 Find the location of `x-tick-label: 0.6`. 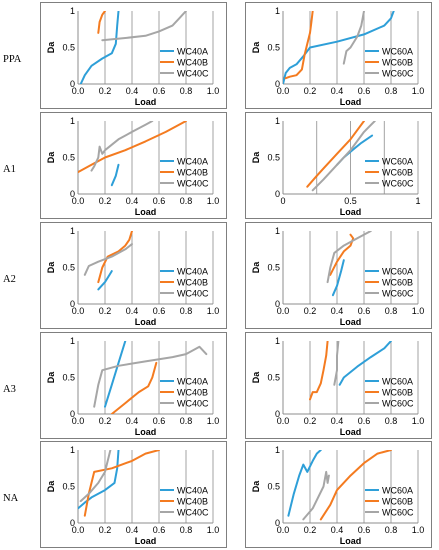

x-tick-label: 0.6 is located at coordinates (159, 421).